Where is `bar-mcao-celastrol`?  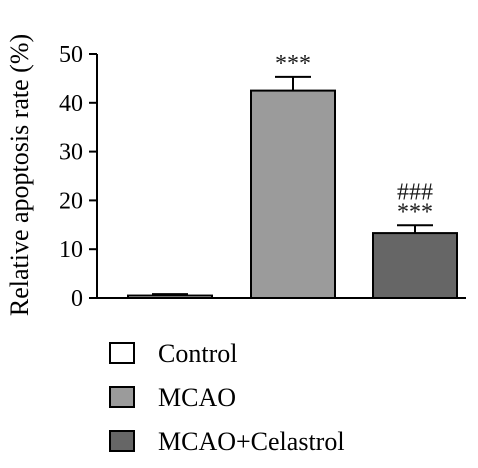
bar-mcao-celastrol is located at coordinates (415, 265).